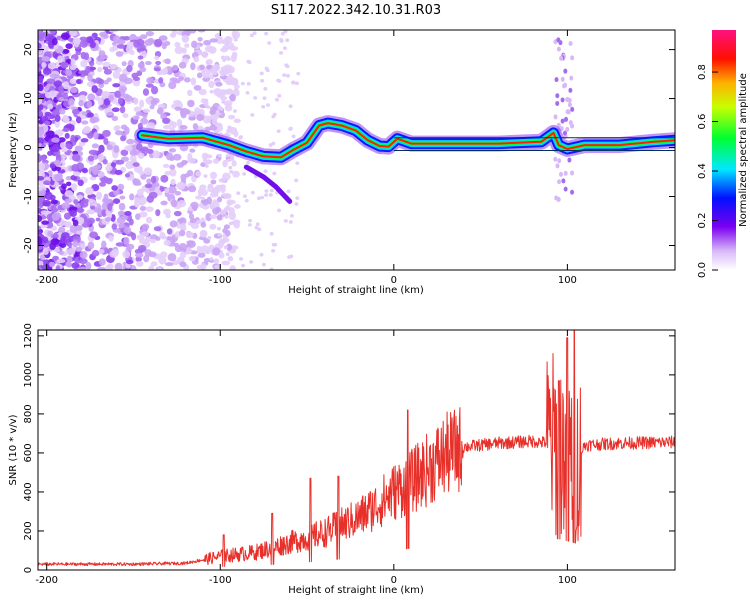 This screenshot has height=600, width=750. What do you see at coordinates (28, 530) in the screenshot?
I see `snr-y-tick-label: 200` at bounding box center [28, 530].